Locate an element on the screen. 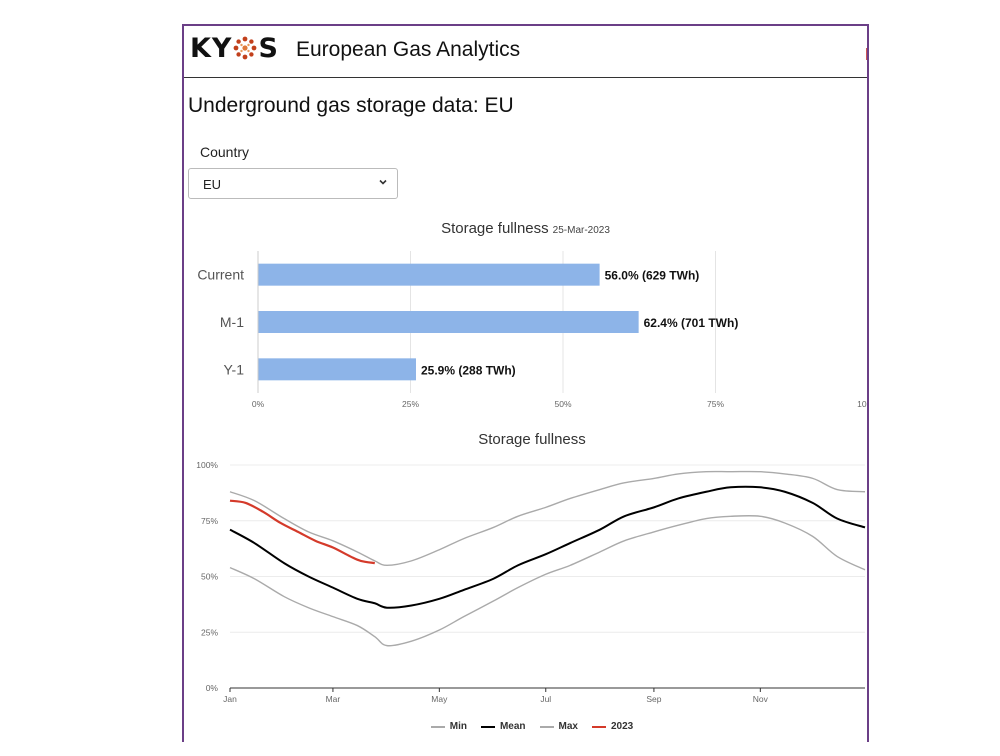 The height and width of the screenshot is (756, 1000). legend-item-max: Max is located at coordinates (558, 726).